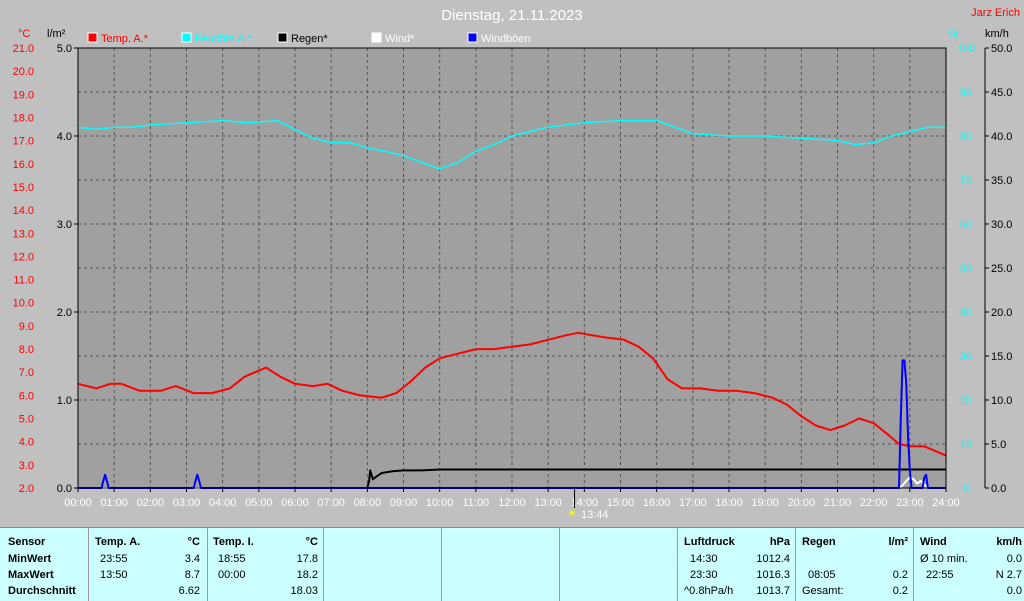 Image resolution: width=1024 pixels, height=601 pixels. Describe the element at coordinates (307, 575) in the screenshot. I see `temp-i-max-value: 18.2` at that location.